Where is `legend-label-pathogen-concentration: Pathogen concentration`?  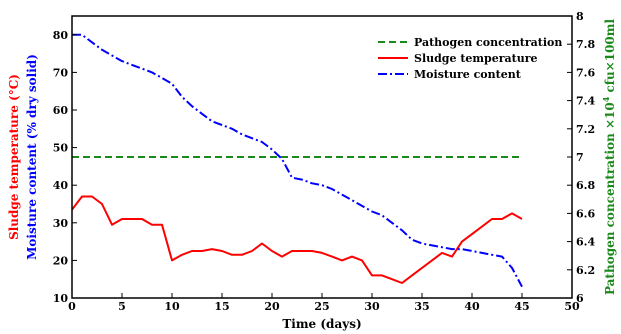 legend-label-pathogen-concentration: Pathogen concentration is located at coordinates (488, 42).